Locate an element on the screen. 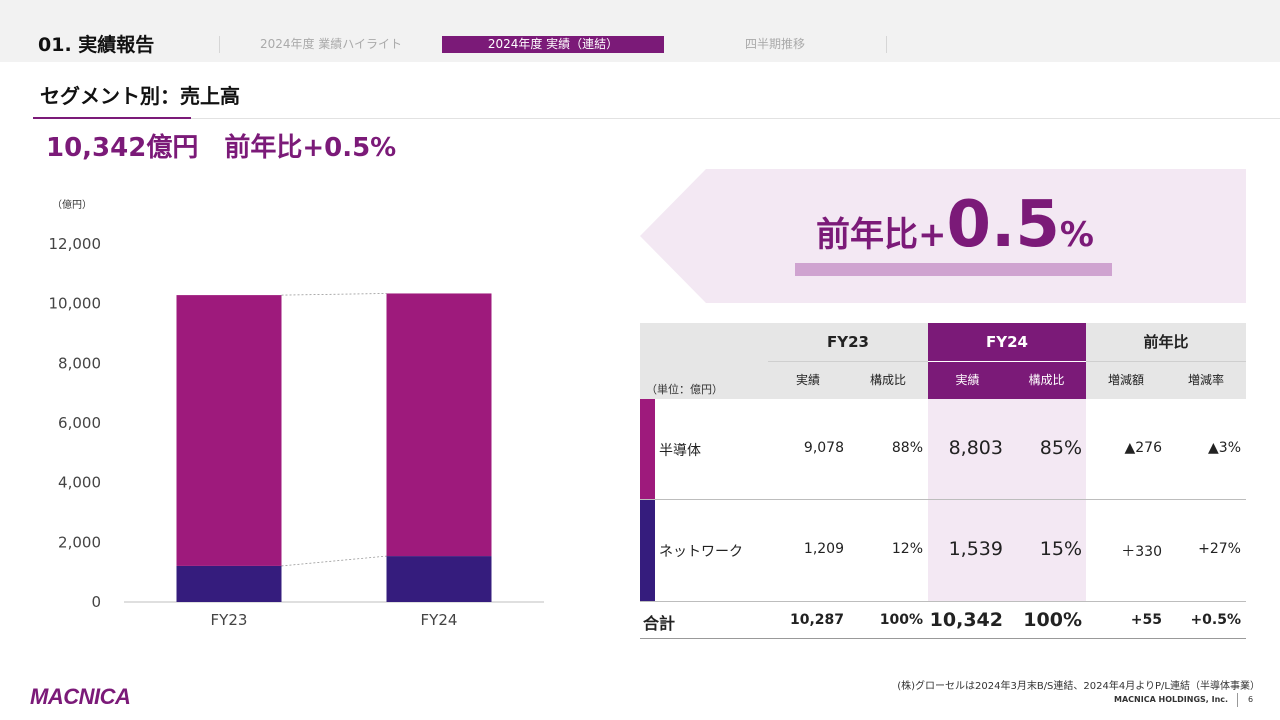  cell-rate: ▲3% is located at coordinates (1224, 448).